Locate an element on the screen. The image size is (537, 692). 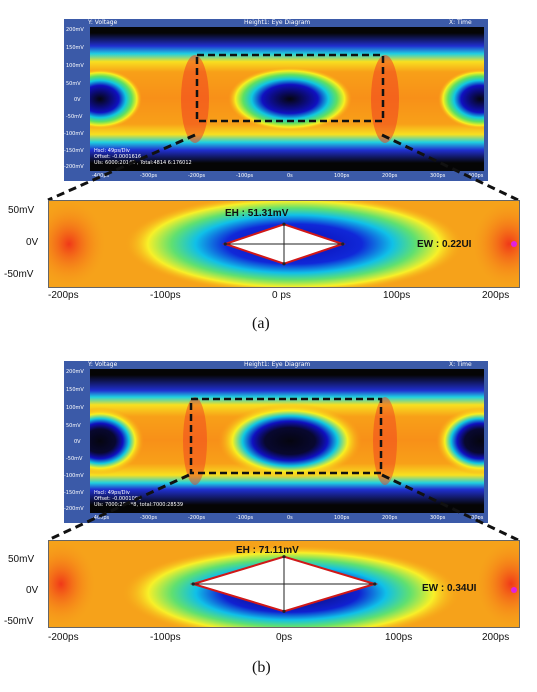
connector-lines-a is located at coordinates (283, 167).